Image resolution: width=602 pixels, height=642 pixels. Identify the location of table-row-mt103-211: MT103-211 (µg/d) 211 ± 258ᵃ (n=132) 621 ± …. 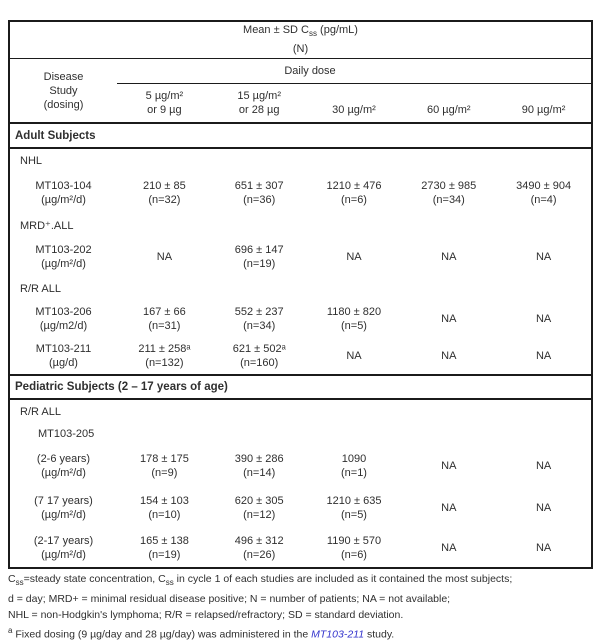
(300, 356).